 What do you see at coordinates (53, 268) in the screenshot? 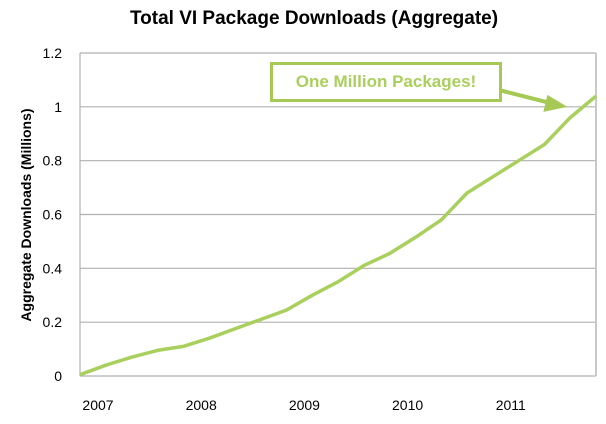
I see `y-tick-label: 0.4` at bounding box center [53, 268].